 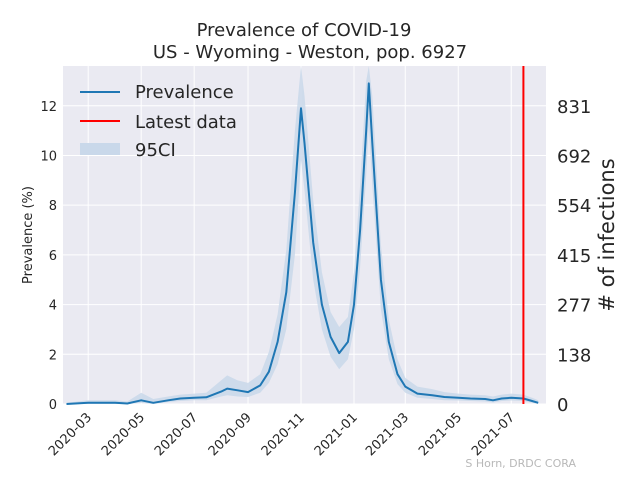 I want to click on legend-ci-label: 95CI, so click(x=155, y=150).